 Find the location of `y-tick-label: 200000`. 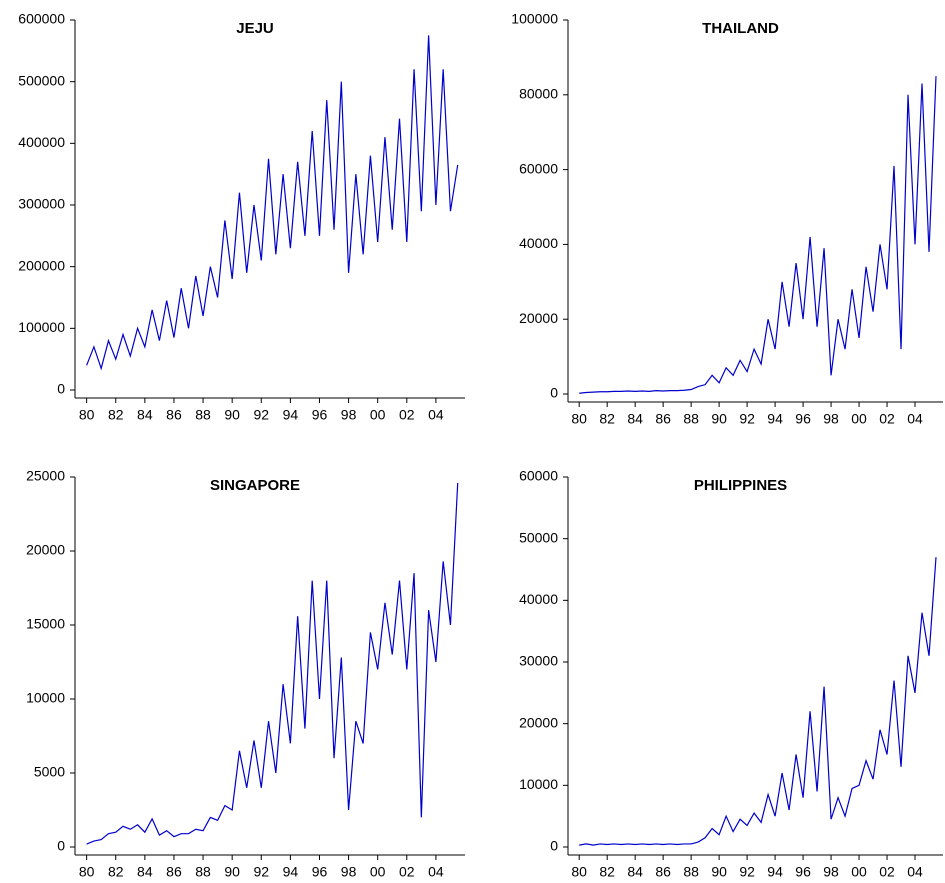

y-tick-label: 200000 is located at coordinates (41, 265).